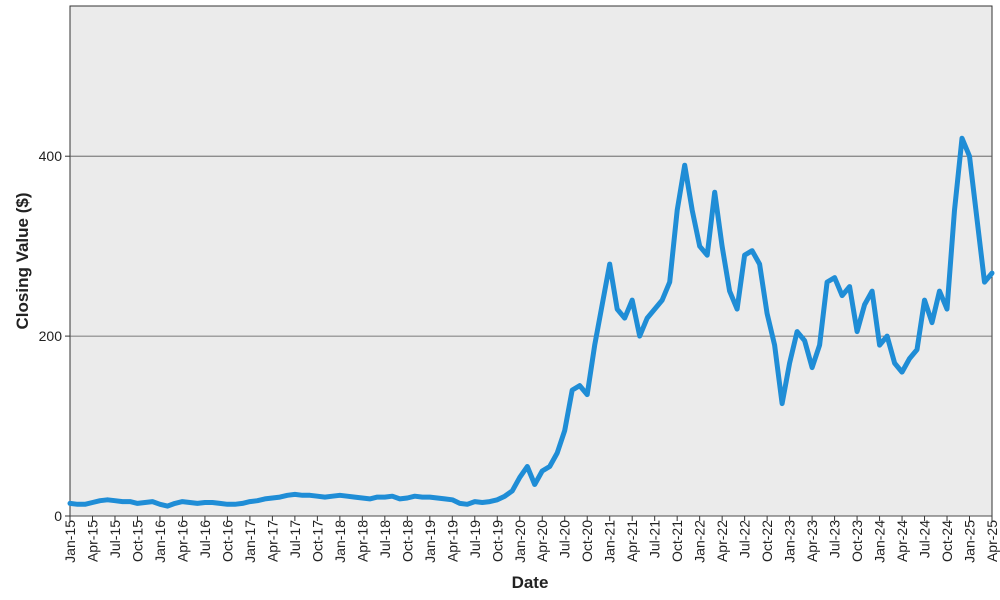  What do you see at coordinates (857, 541) in the screenshot?
I see `x-tick-label: Oct-23` at bounding box center [857, 541].